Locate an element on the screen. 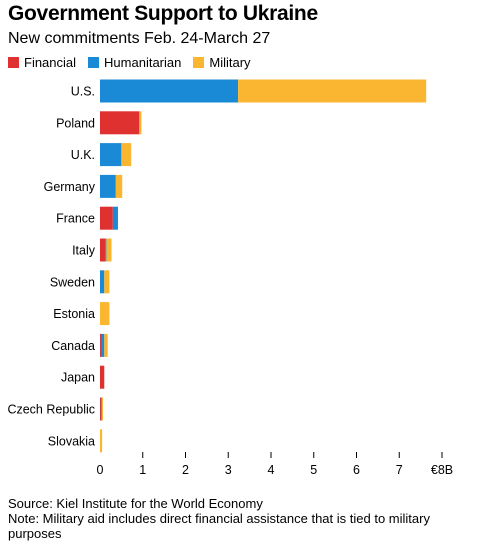 This screenshot has height=553, width=493. bar-u-k-military is located at coordinates (126, 155).